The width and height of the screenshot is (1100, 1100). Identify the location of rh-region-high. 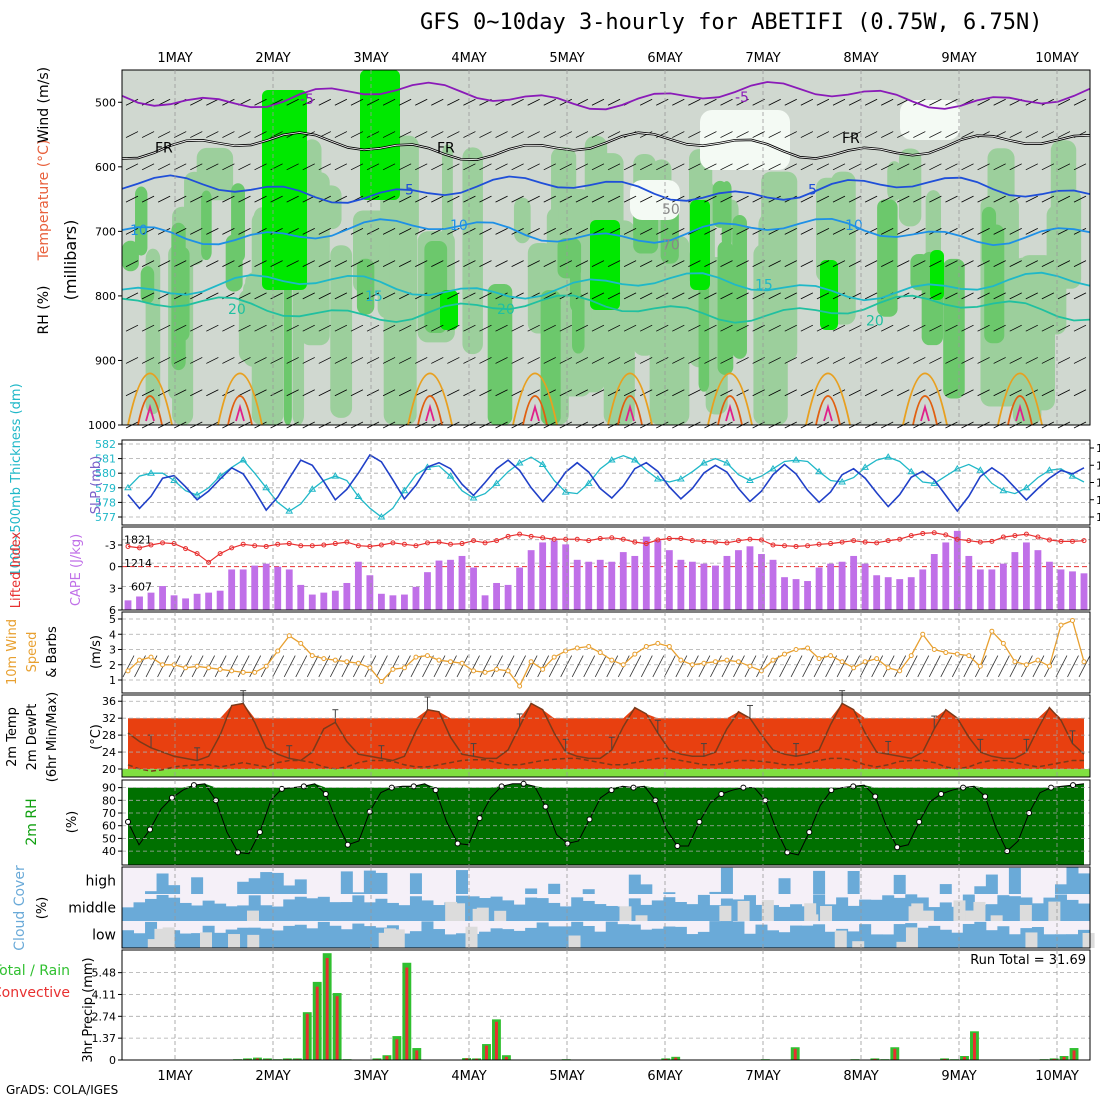
(141, 221).